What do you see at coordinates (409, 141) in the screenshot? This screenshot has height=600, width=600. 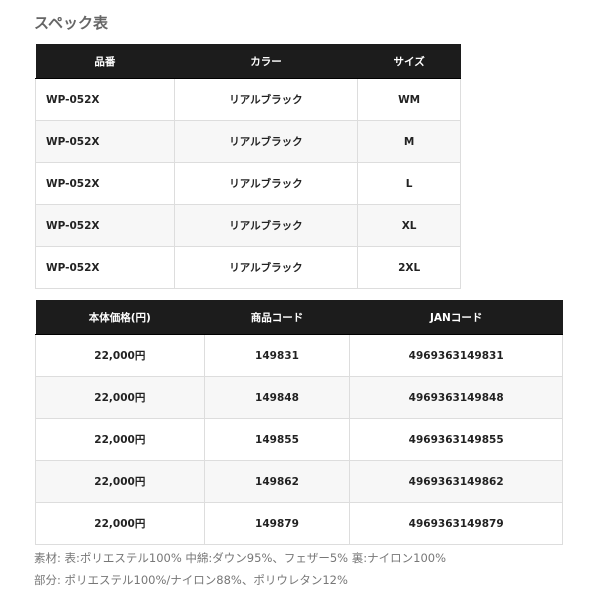 I see `table-cell: M` at bounding box center [409, 141].